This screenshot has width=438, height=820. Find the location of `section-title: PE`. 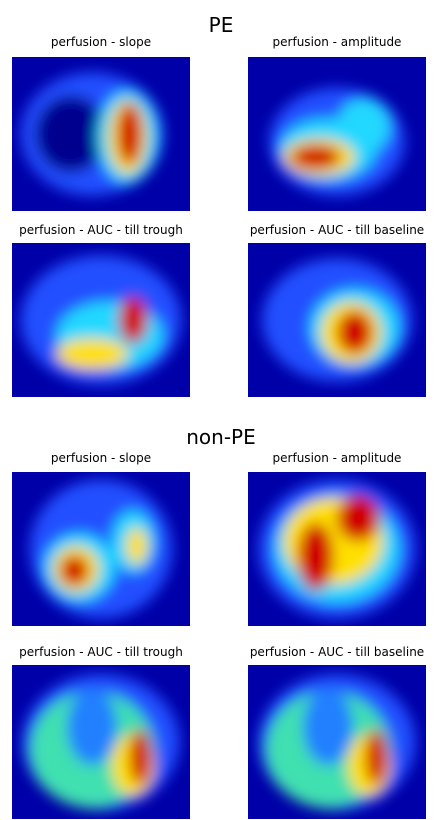

section-title: PE is located at coordinates (221, 25).